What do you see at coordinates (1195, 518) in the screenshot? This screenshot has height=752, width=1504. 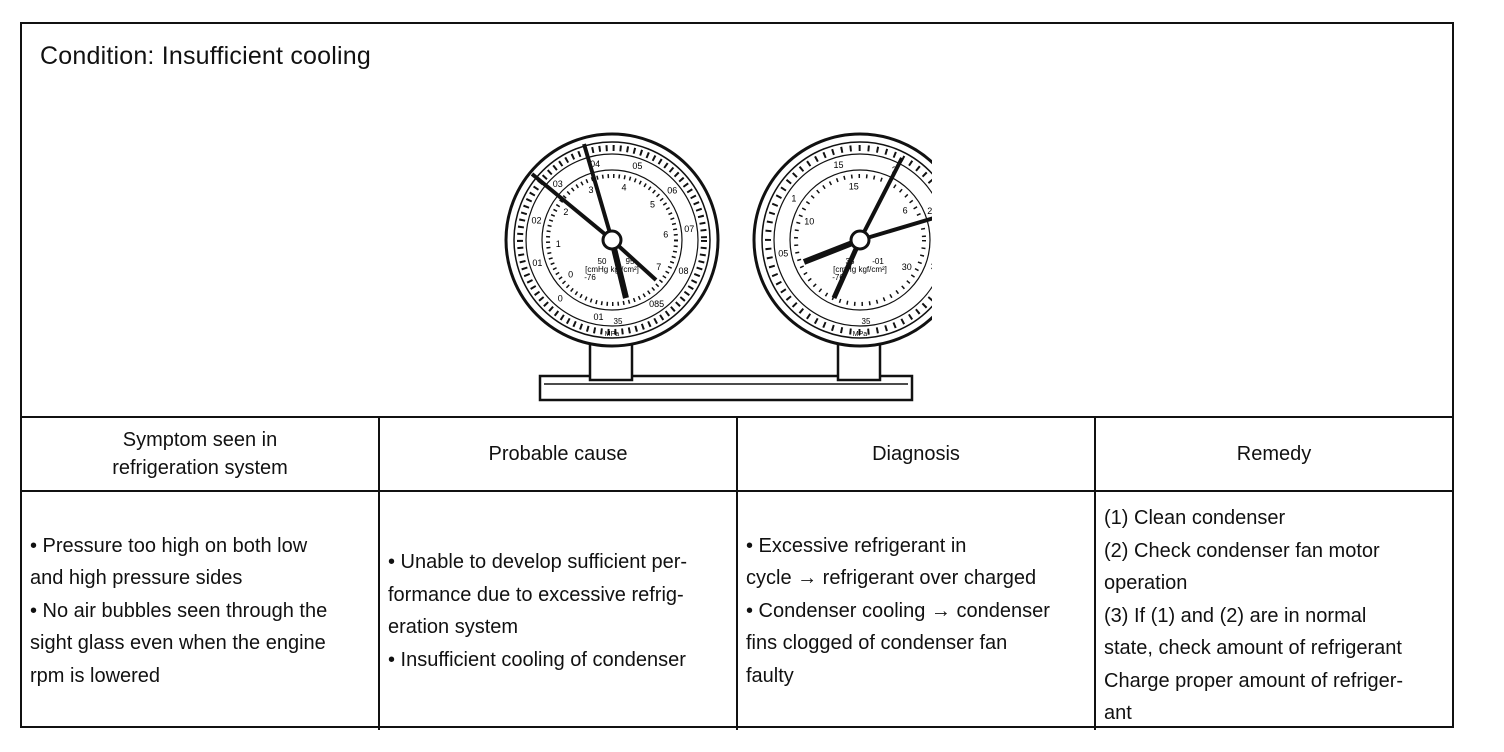 I see `text-line: (1) Clean condenser` at bounding box center [1195, 518].